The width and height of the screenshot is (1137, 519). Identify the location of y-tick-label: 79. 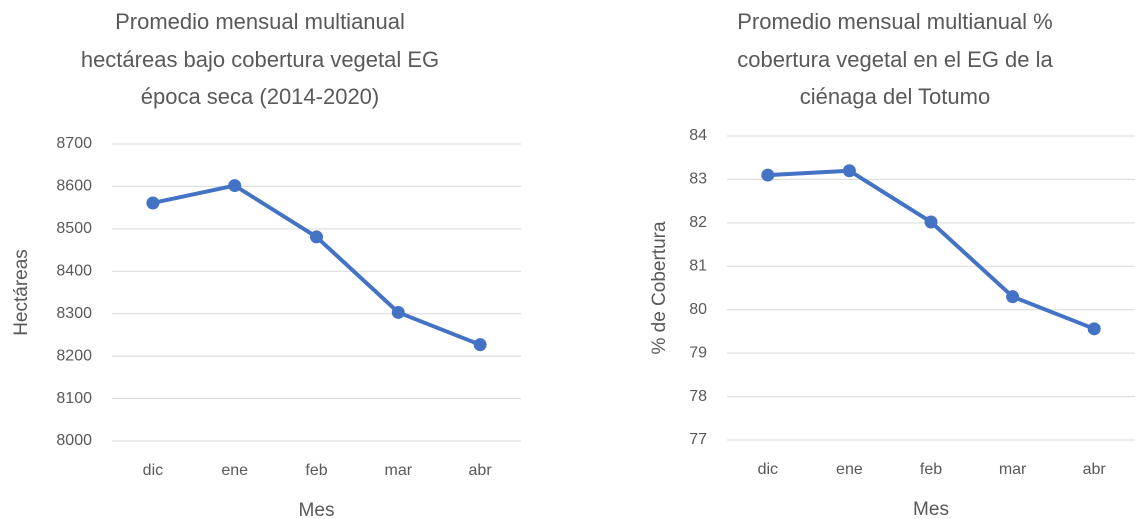
(698, 352).